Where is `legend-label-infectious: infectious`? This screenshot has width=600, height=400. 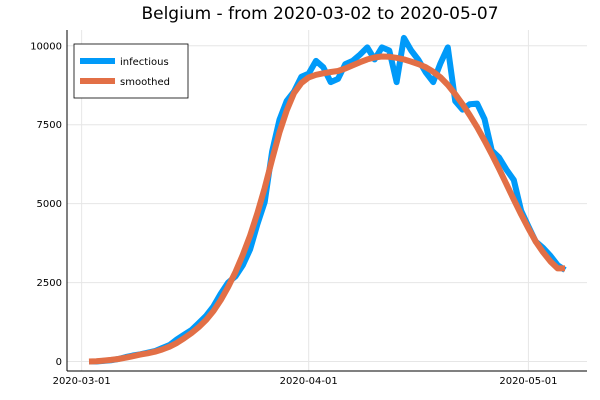
legend-label-infectious: infectious is located at coordinates (144, 62).